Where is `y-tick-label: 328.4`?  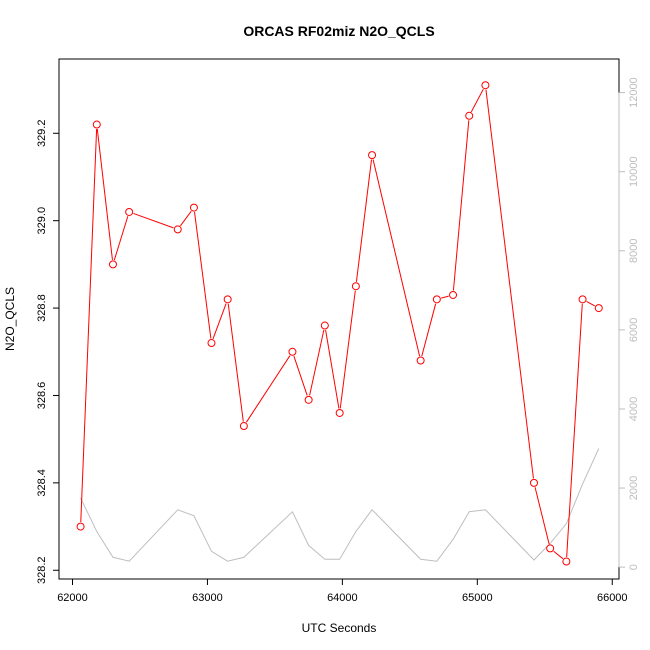 y-tick-label: 328.4 is located at coordinates (42, 483).